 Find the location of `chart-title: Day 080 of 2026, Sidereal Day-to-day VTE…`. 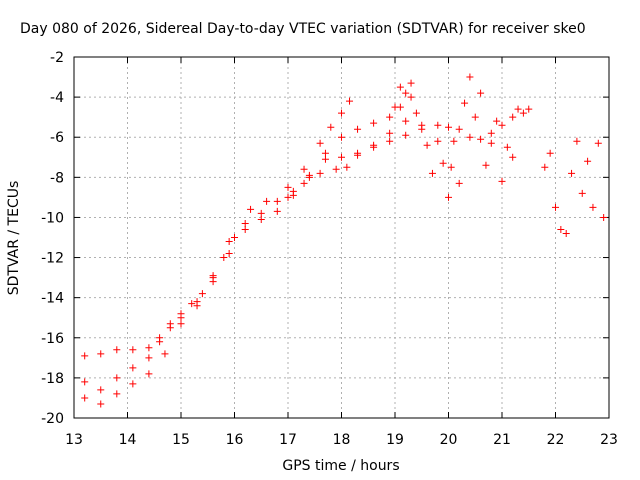

chart-title: Day 080 of 2026, Sidereal Day-to-day VTE… is located at coordinates (303, 29).